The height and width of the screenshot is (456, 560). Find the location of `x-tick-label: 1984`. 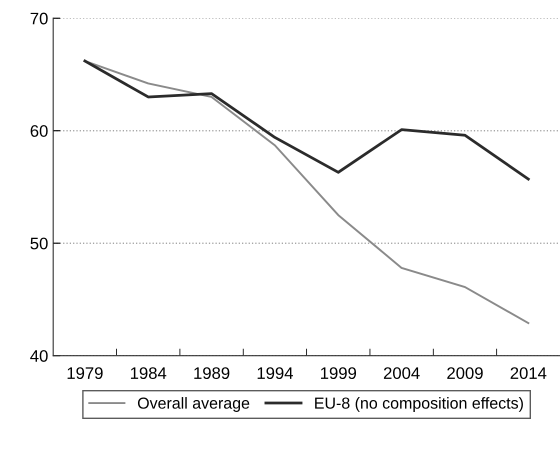

x-tick-label: 1984 is located at coordinates (148, 373).